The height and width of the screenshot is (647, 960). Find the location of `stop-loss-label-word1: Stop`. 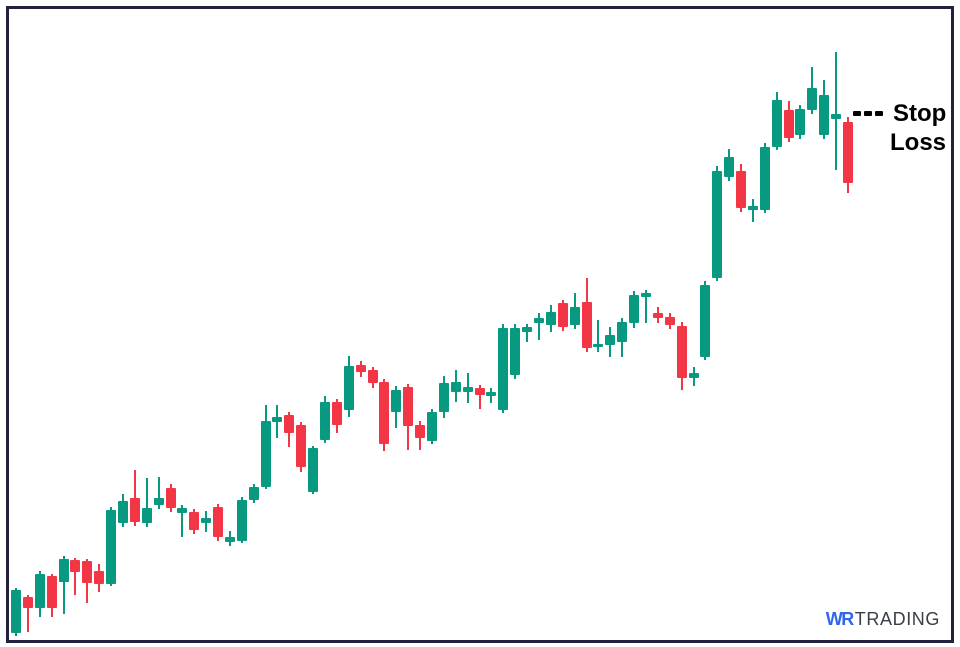

stop-loss-label-word1: Stop is located at coordinates (920, 113).